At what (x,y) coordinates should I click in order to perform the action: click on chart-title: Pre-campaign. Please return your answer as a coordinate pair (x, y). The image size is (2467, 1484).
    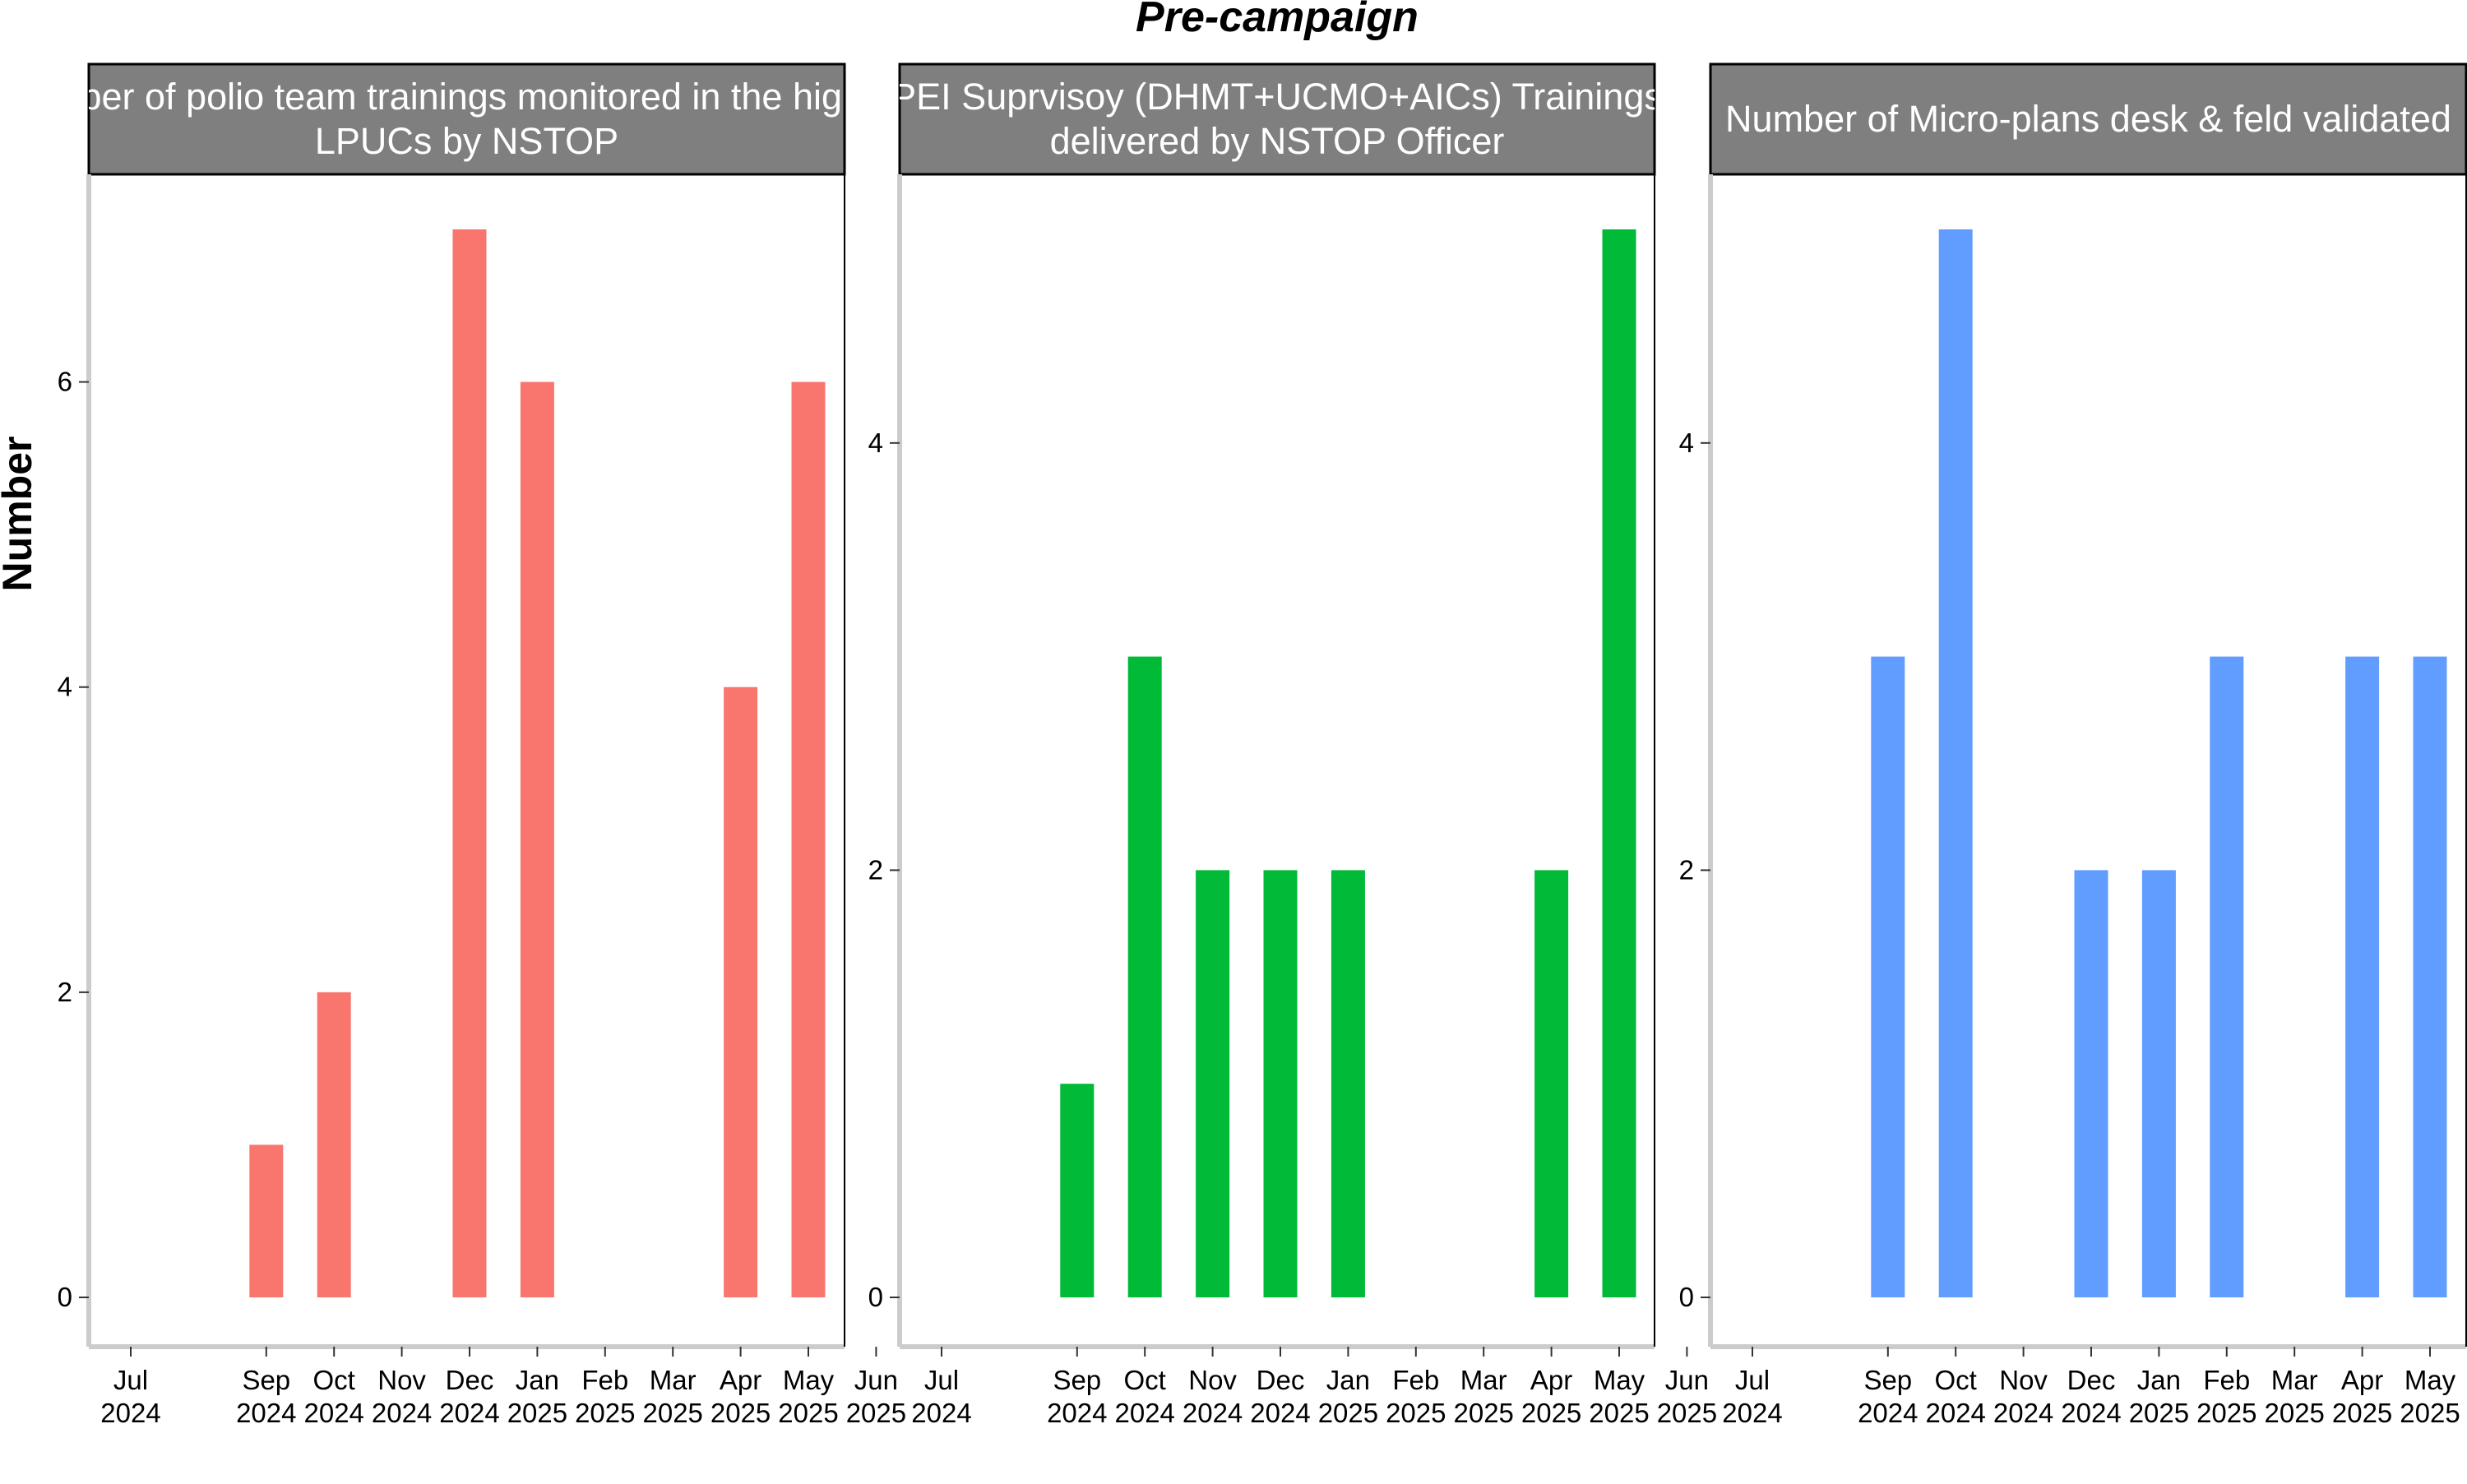
    Looking at the image, I should click on (1278, 20).